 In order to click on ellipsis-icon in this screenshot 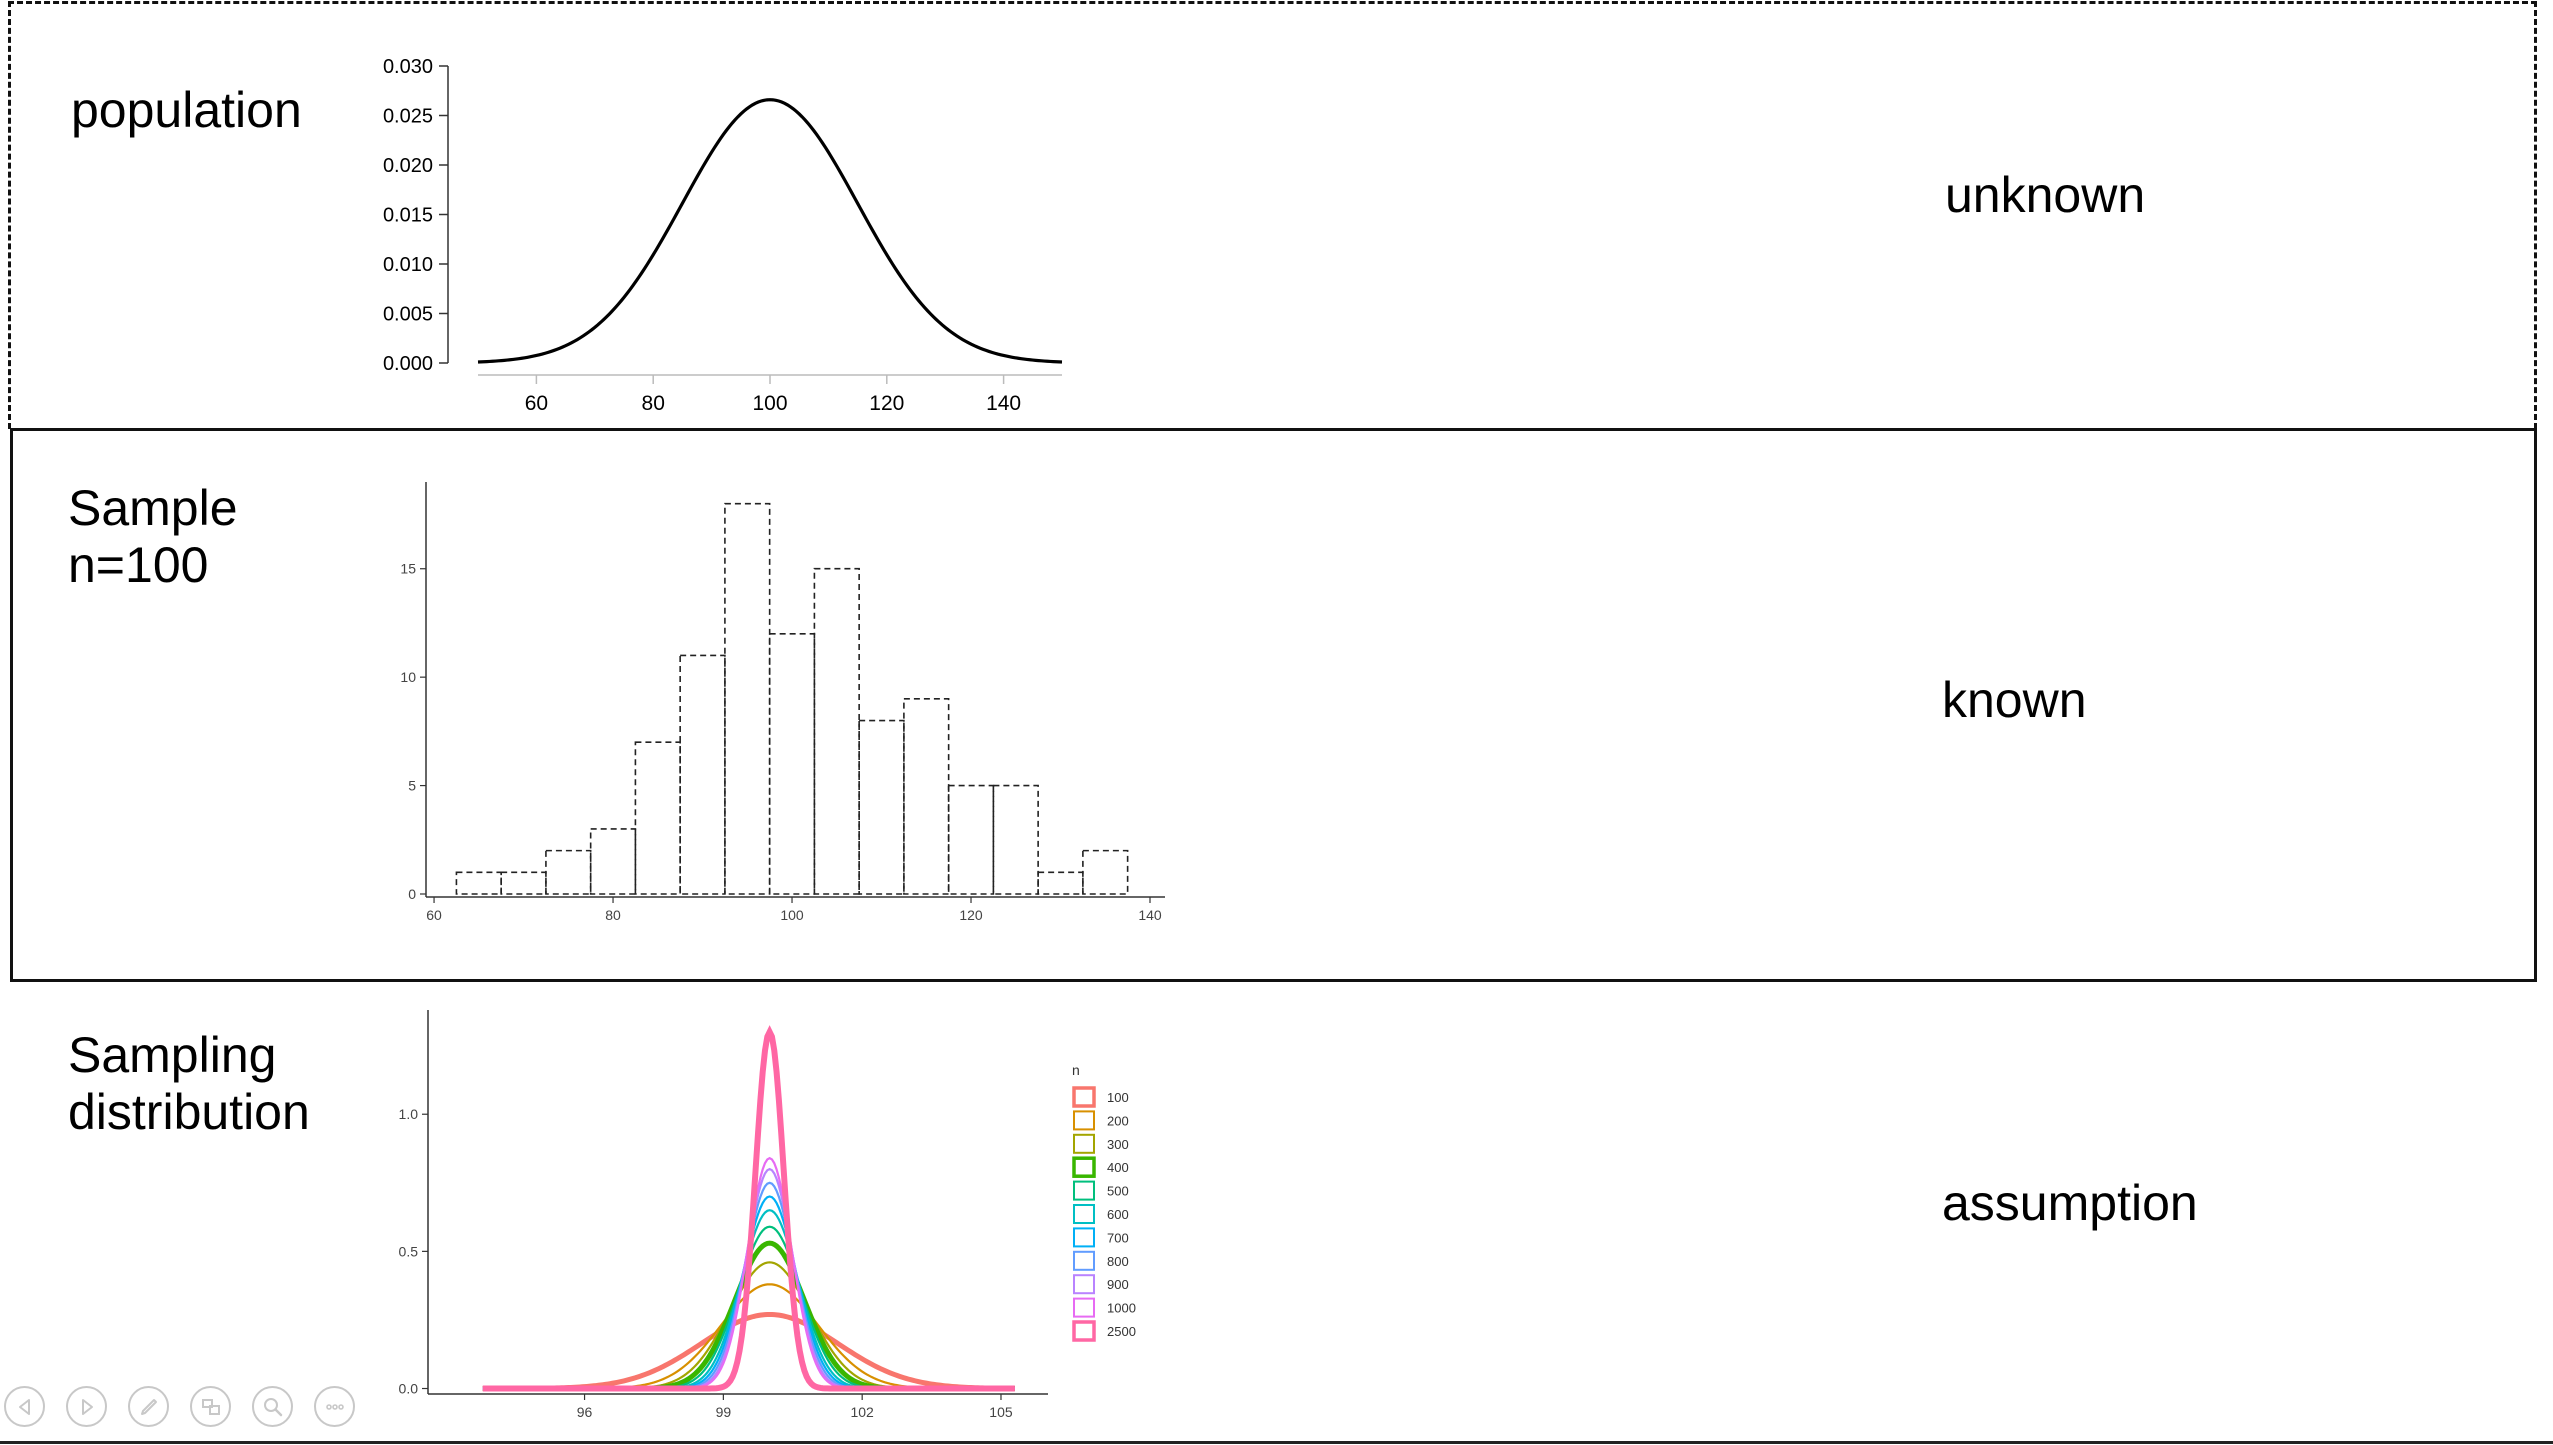, I will do `click(334, 1406)`.